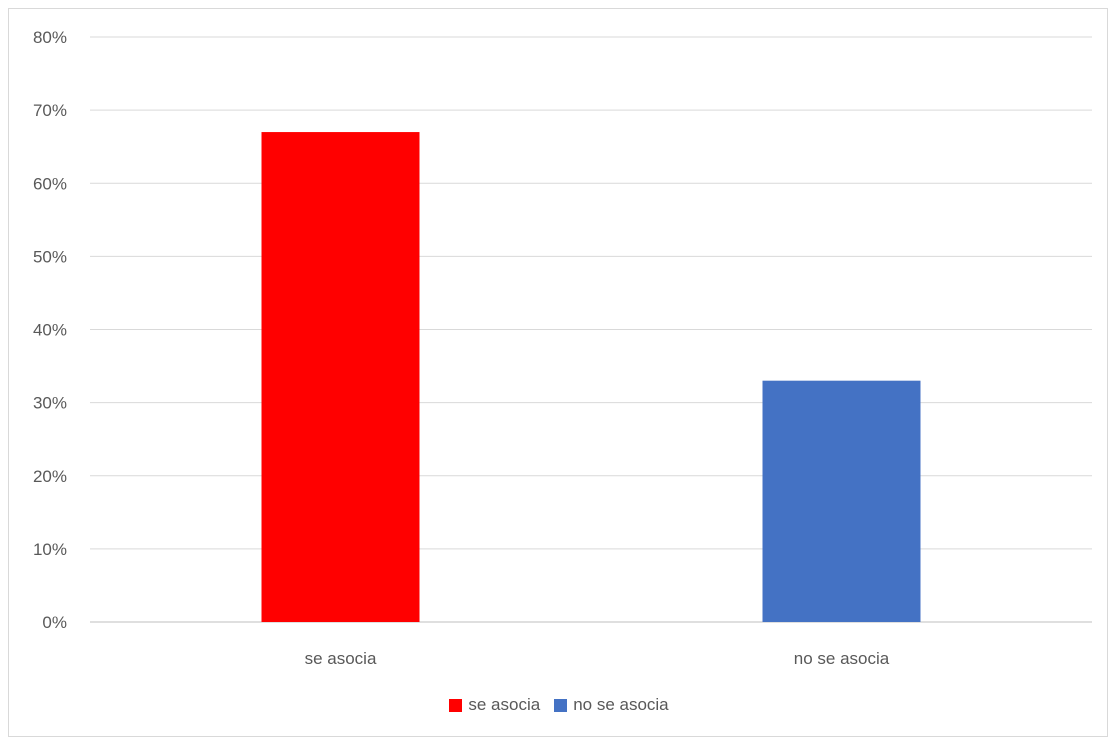  I want to click on legend-item-no-se-asocia: no se asocia, so click(611, 705).